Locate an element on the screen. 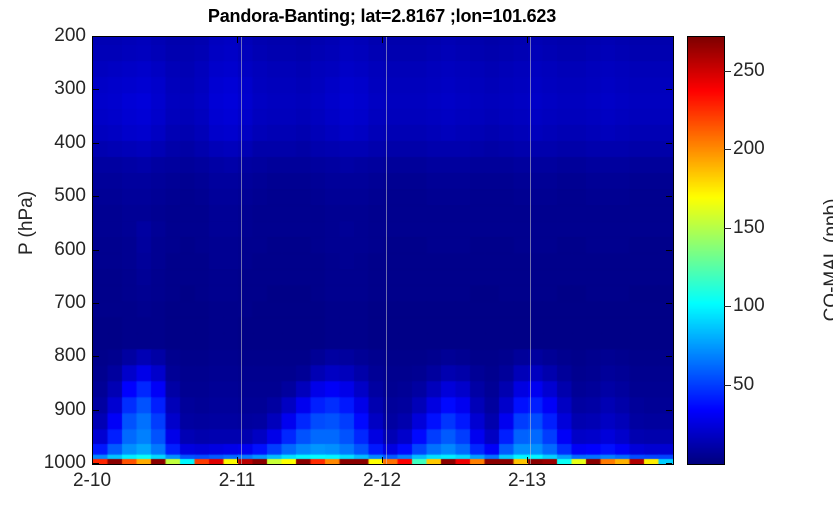 The height and width of the screenshot is (521, 833). x-axis-tick-label: 2-11 is located at coordinates (237, 480).